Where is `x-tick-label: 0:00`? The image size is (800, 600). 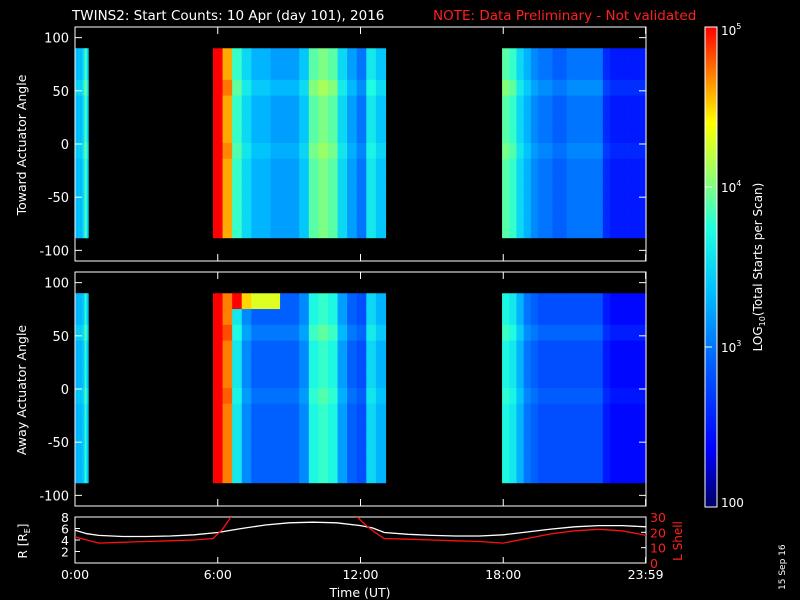
x-tick-label: 0:00 is located at coordinates (75, 574).